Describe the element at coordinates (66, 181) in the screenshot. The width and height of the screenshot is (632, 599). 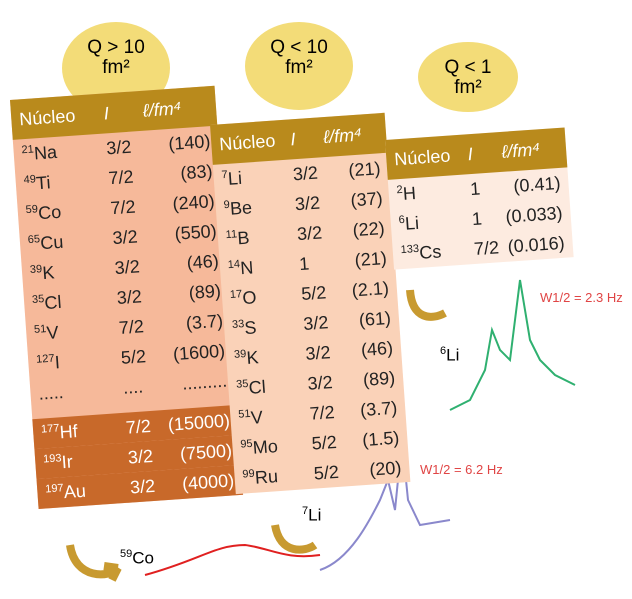
I see `nucleus: 49Ti` at that location.